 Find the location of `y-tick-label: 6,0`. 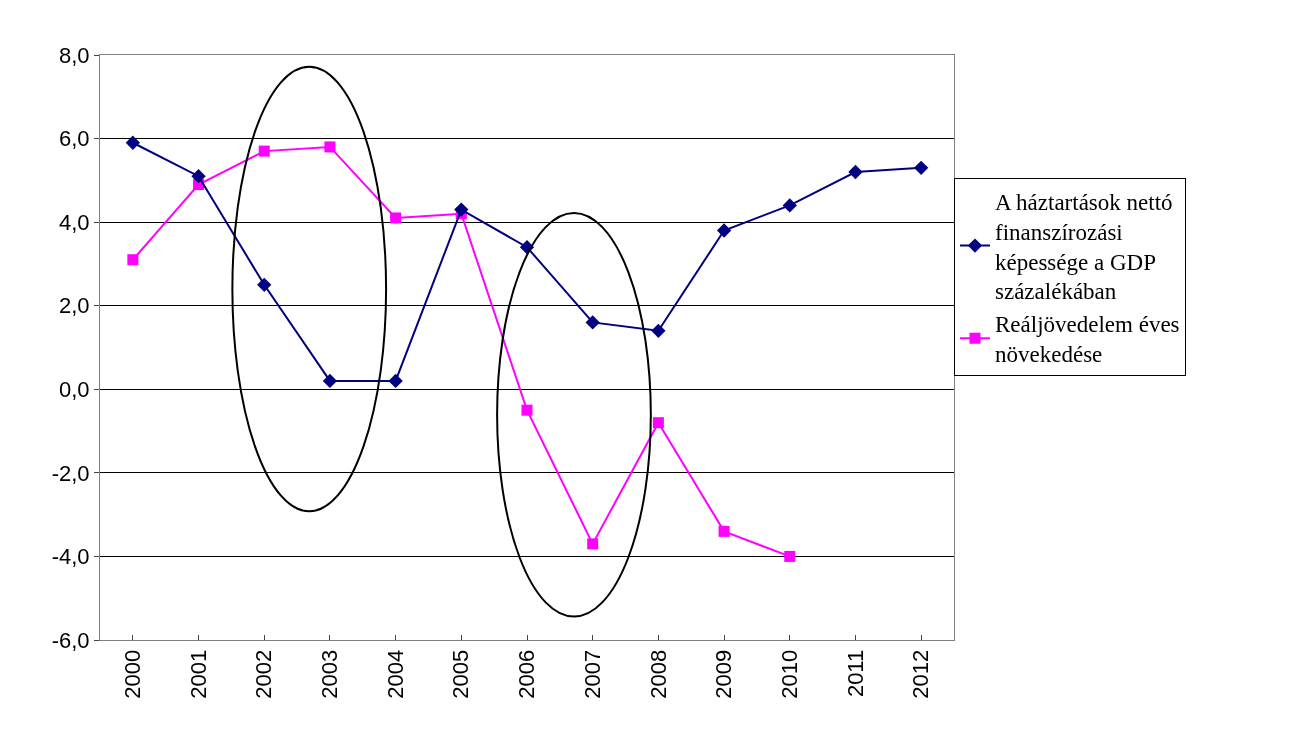

y-tick-label: 6,0 is located at coordinates (74, 139).